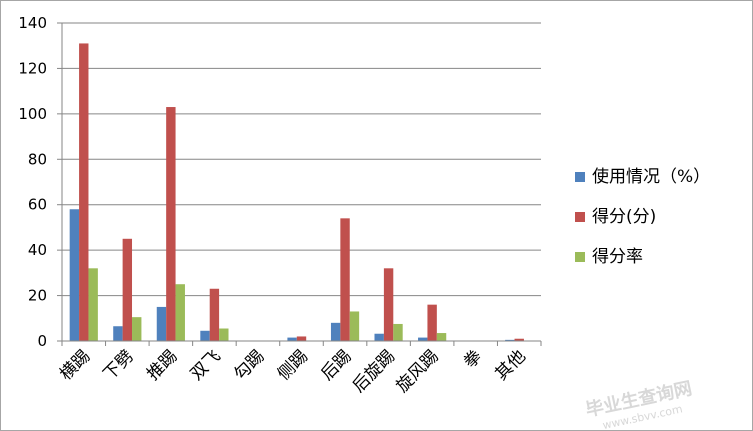 This screenshot has height=431, width=753. Describe the element at coordinates (293, 365) in the screenshot. I see `x-tick-label: 侧踢` at that location.